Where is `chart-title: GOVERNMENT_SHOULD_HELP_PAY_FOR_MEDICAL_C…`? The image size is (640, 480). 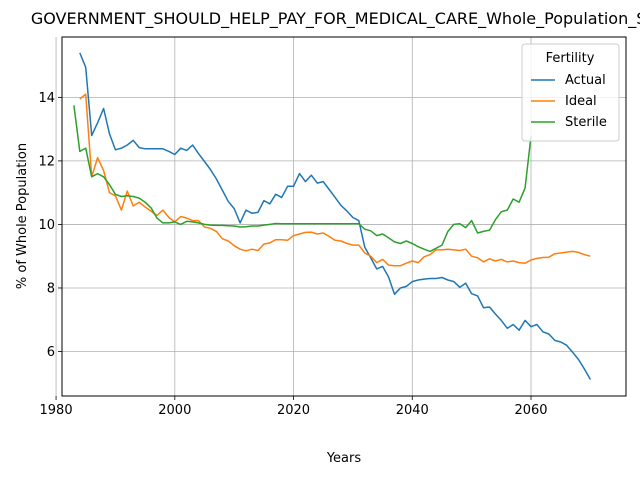
chart-title: GOVERNMENT_SHOULD_HELP_PAY_FOR_MEDICAL_C… is located at coordinates (335, 19).